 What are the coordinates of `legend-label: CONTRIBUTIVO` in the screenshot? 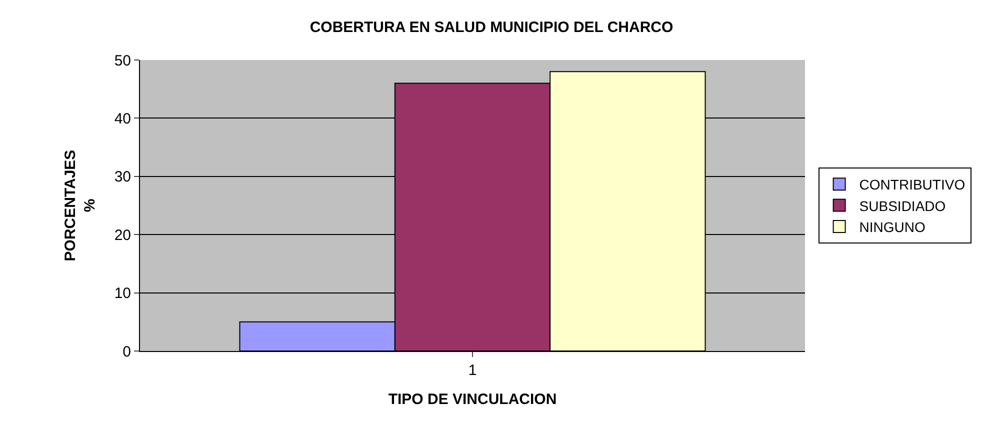 It's located at (912, 184).